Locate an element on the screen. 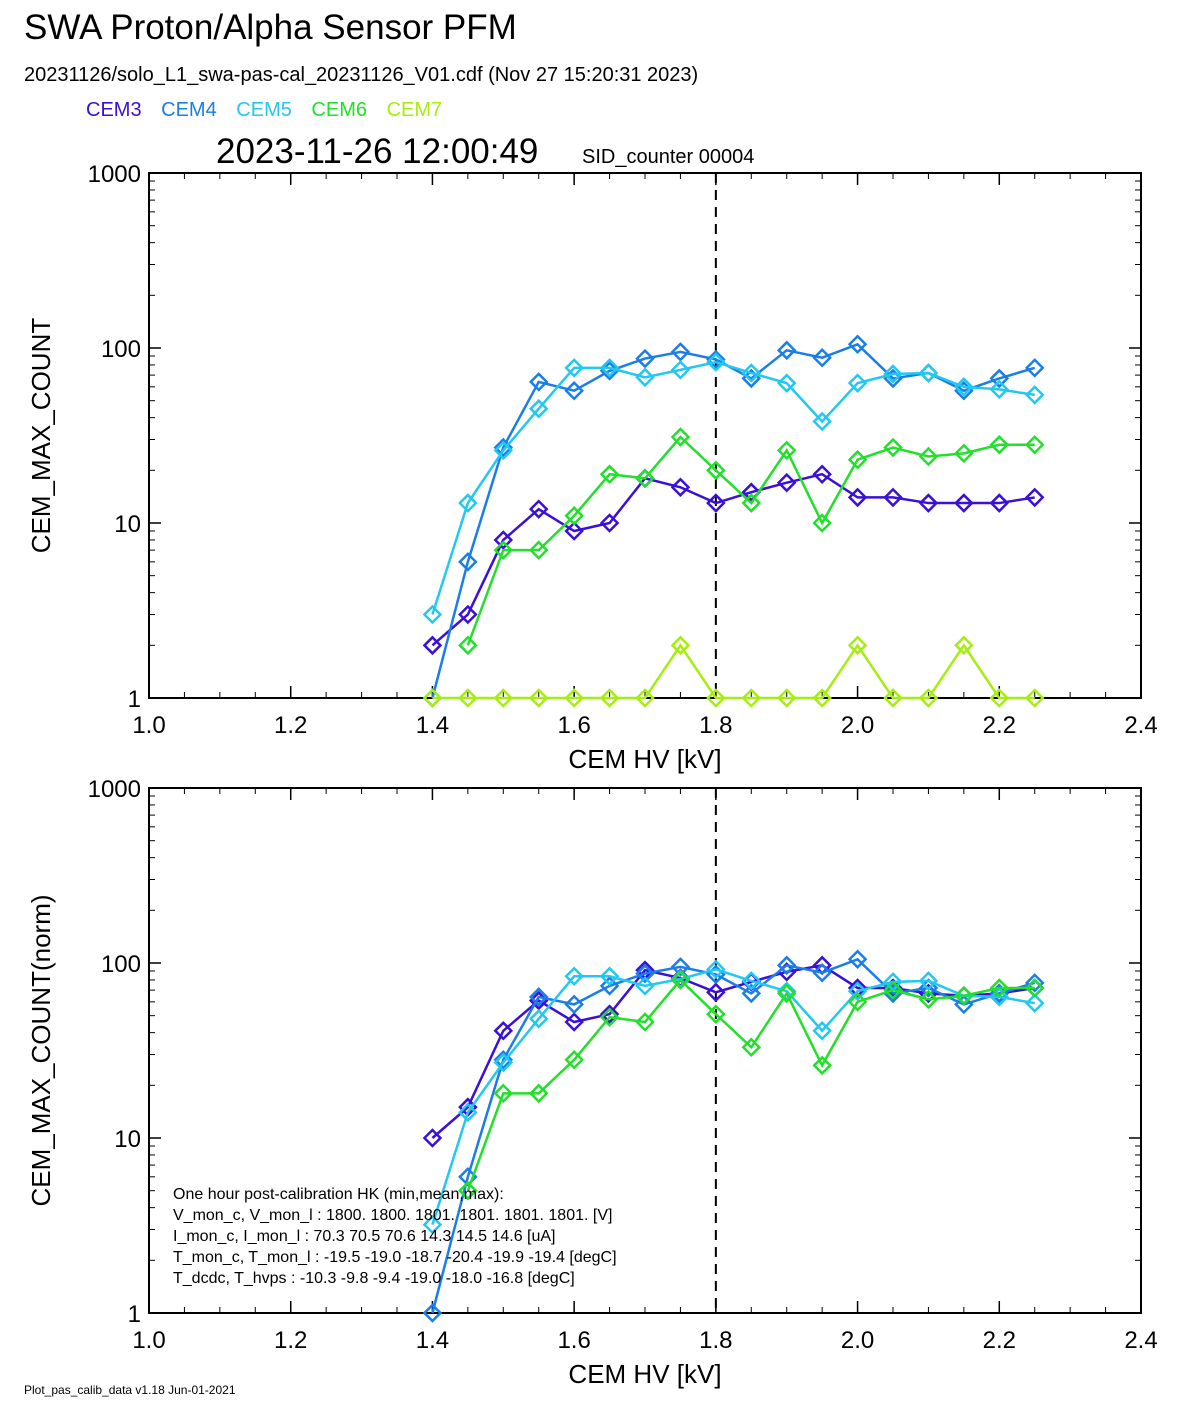 This screenshot has height=1411, width=1201. x-tick-label: 1.8 is located at coordinates (715, 725).